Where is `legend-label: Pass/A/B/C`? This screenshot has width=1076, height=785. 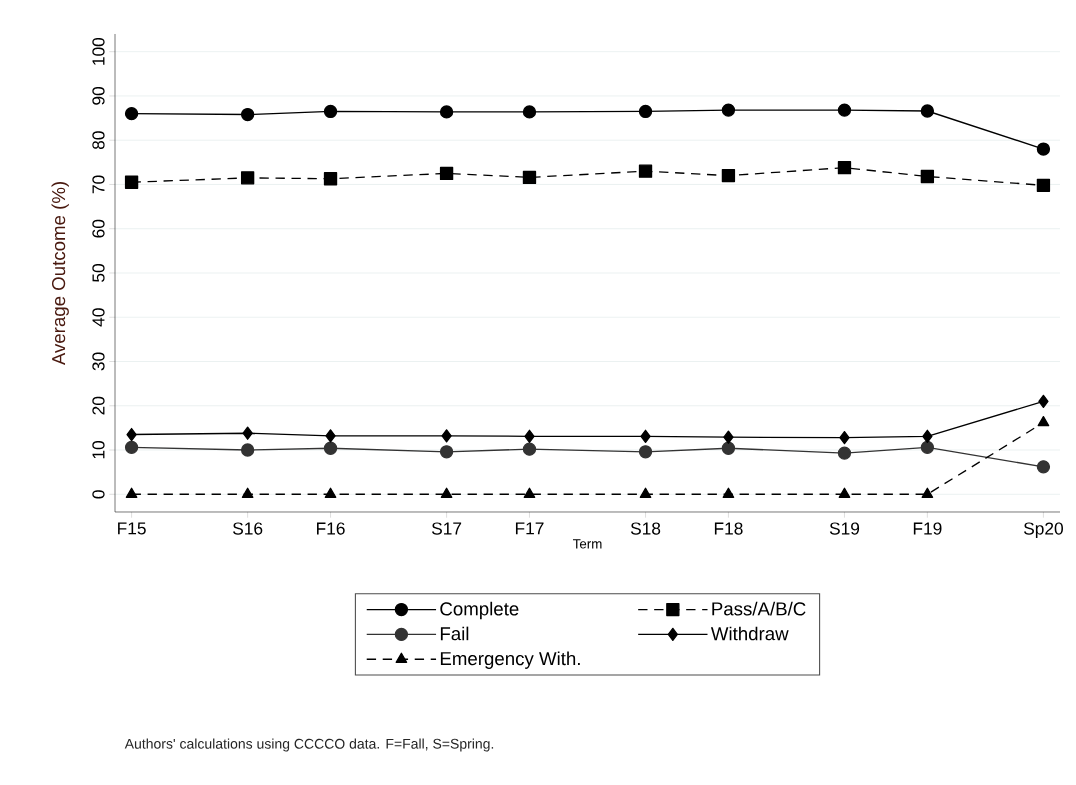
legend-label: Pass/A/B/C is located at coordinates (759, 608).